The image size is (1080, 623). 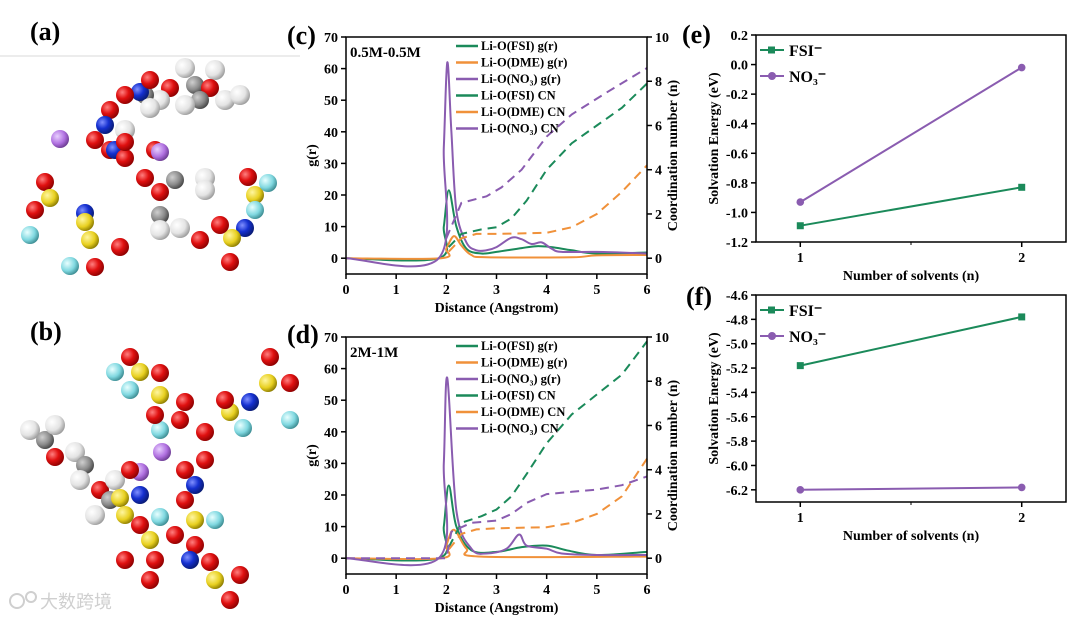 What do you see at coordinates (374, 353) in the screenshot?
I see `condition-label: 2M-1M` at bounding box center [374, 353].